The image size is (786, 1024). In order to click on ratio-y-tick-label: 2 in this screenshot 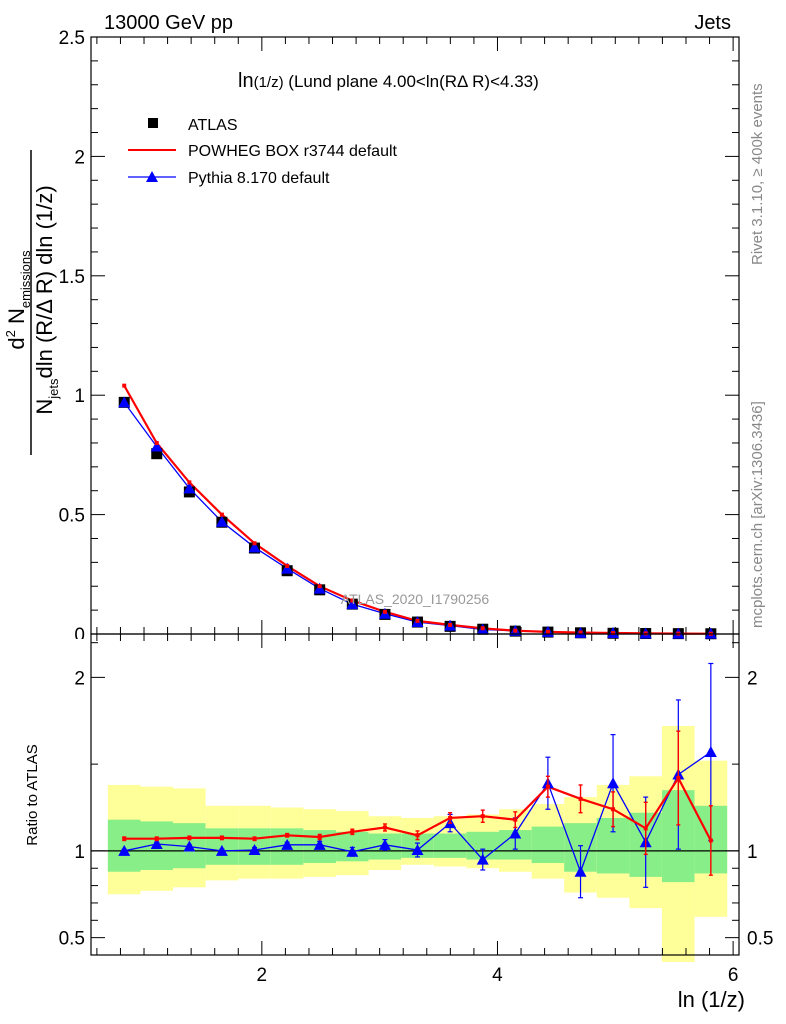, I will do `click(79, 678)`.